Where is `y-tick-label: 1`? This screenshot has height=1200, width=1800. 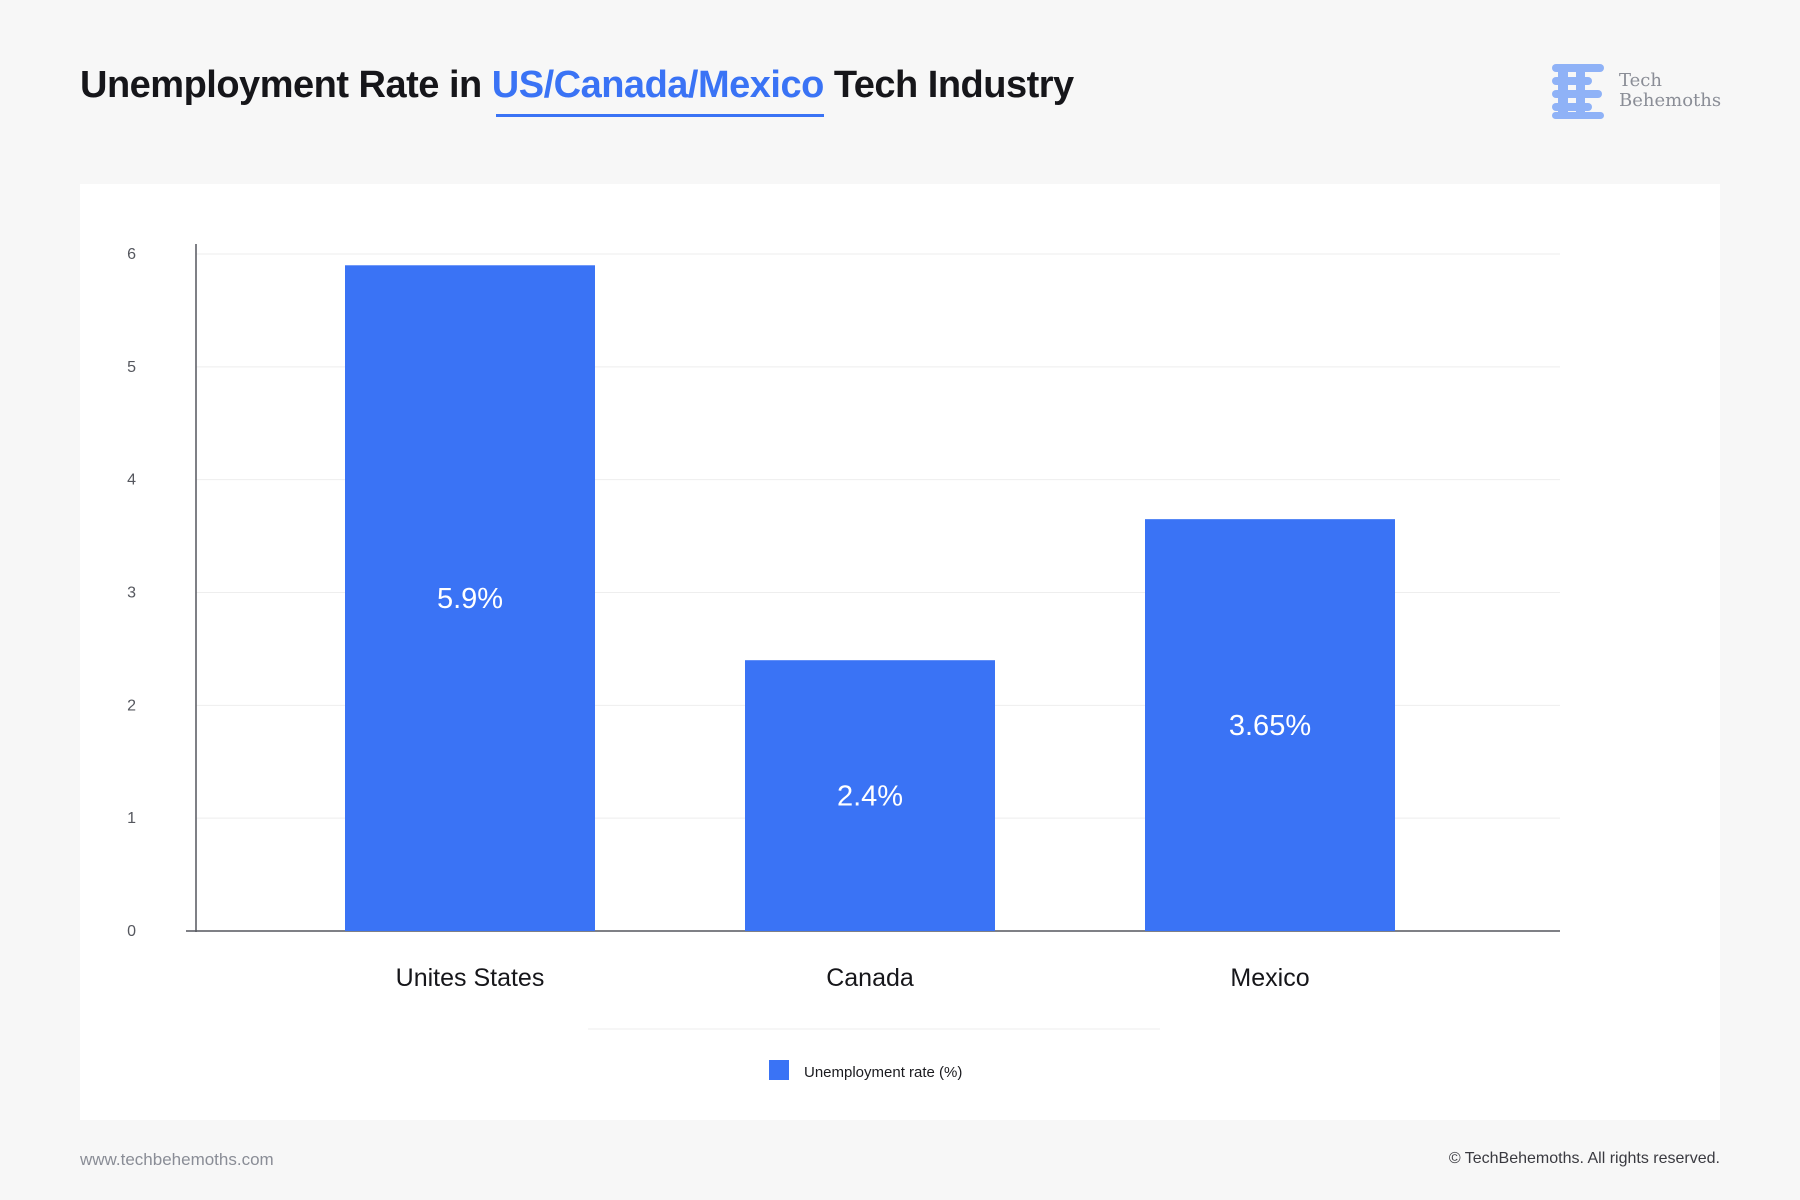 y-tick-label: 1 is located at coordinates (131, 818).